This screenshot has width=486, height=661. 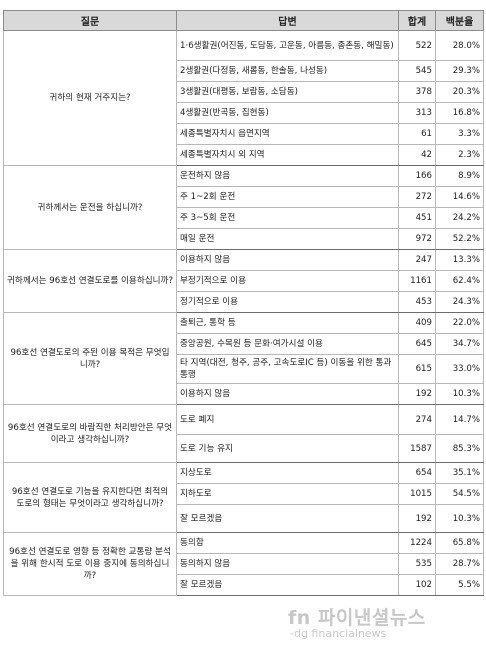 What do you see at coordinates (459, 20) in the screenshot?
I see `header-percent: 백분율` at bounding box center [459, 20].